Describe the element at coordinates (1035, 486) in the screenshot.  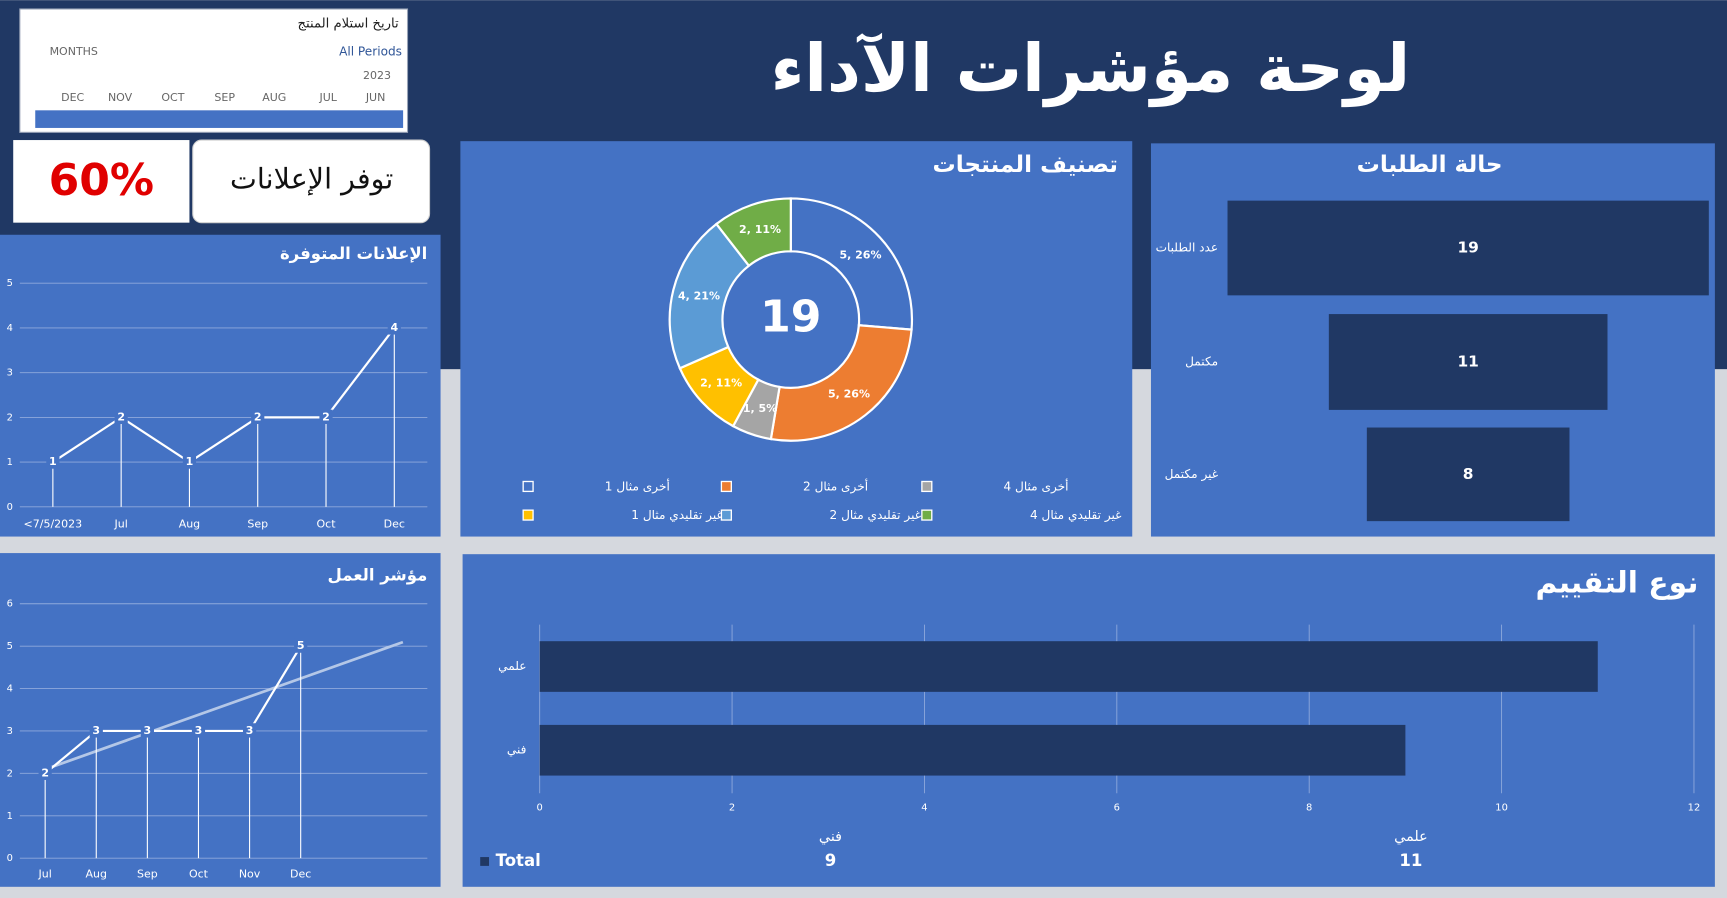
I see `legend-label: أخرى مثال 4` at that location.